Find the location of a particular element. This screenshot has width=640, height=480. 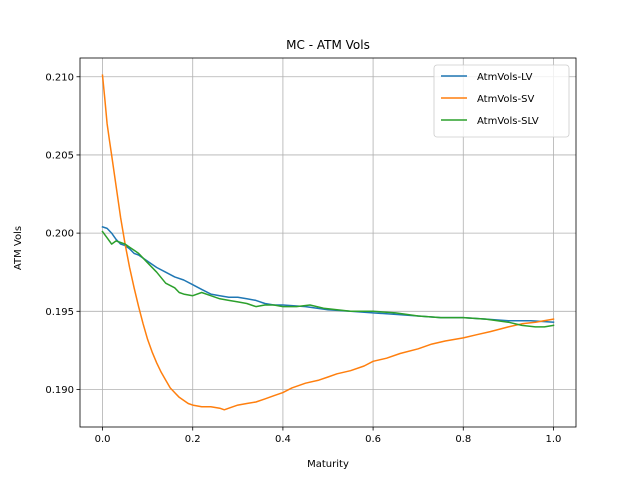

x-tick-label: 1.0 is located at coordinates (554, 439).